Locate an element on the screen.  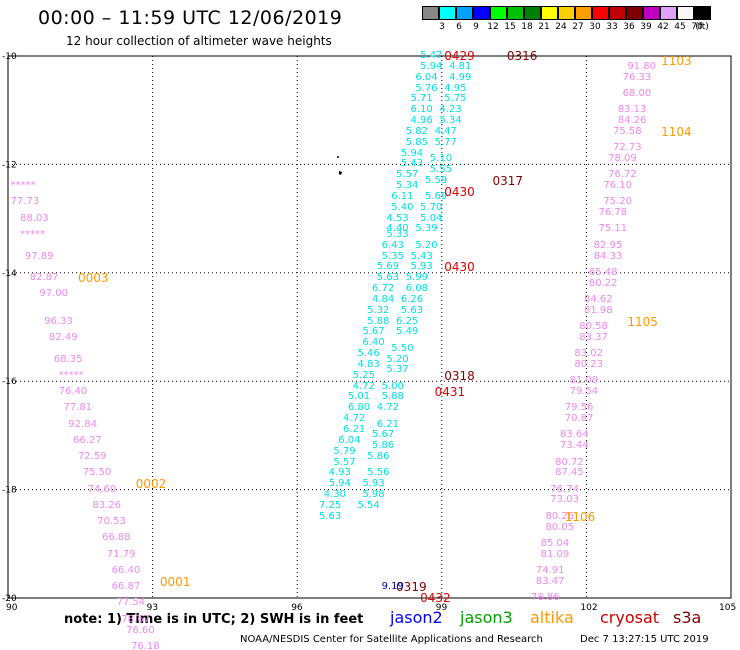
wave-height-value: 76.40 is located at coordinates (73, 392).